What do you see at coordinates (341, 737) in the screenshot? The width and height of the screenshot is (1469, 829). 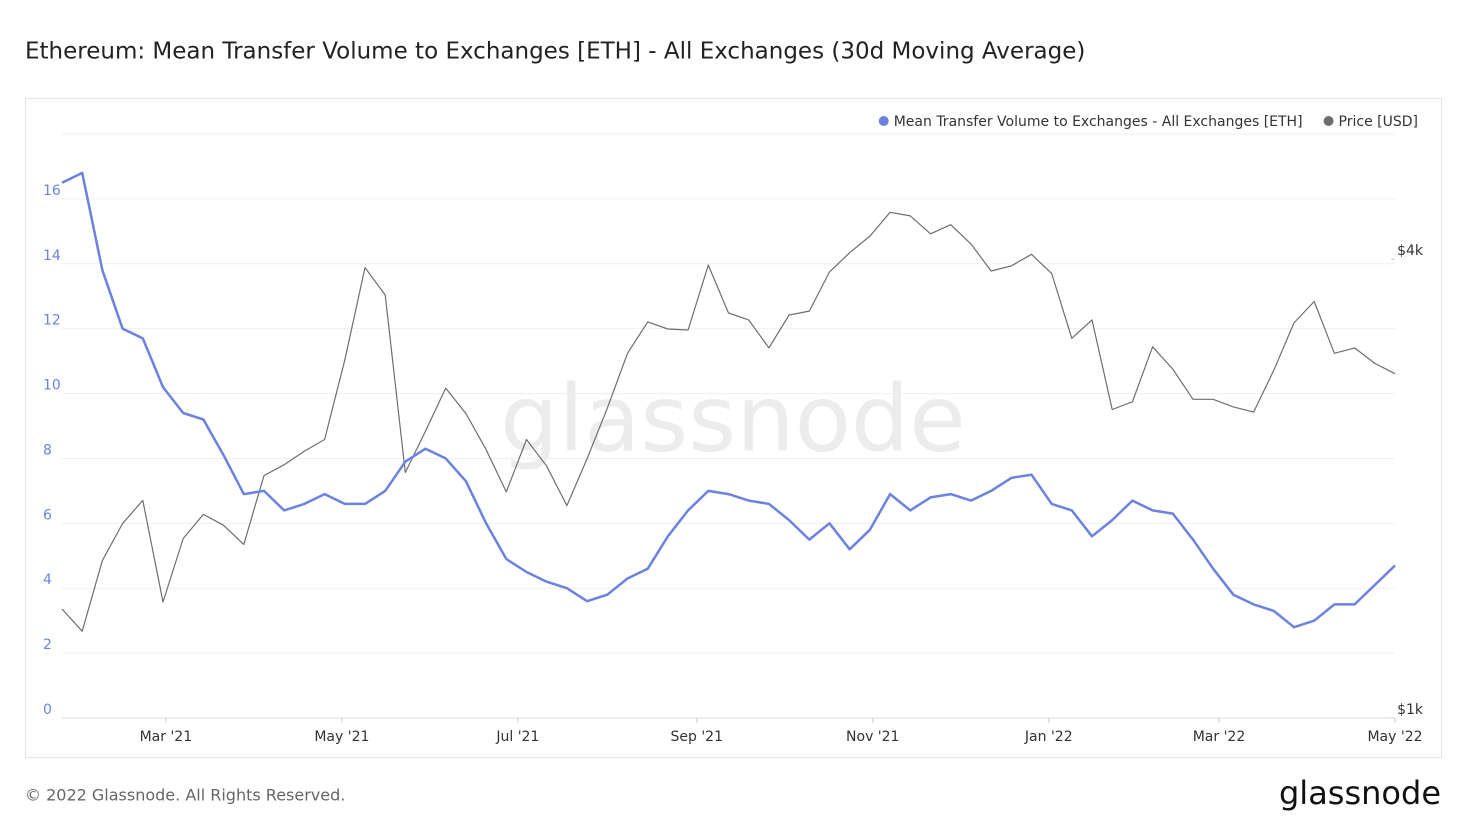 I see `x-tick-label: May '21` at bounding box center [341, 737].